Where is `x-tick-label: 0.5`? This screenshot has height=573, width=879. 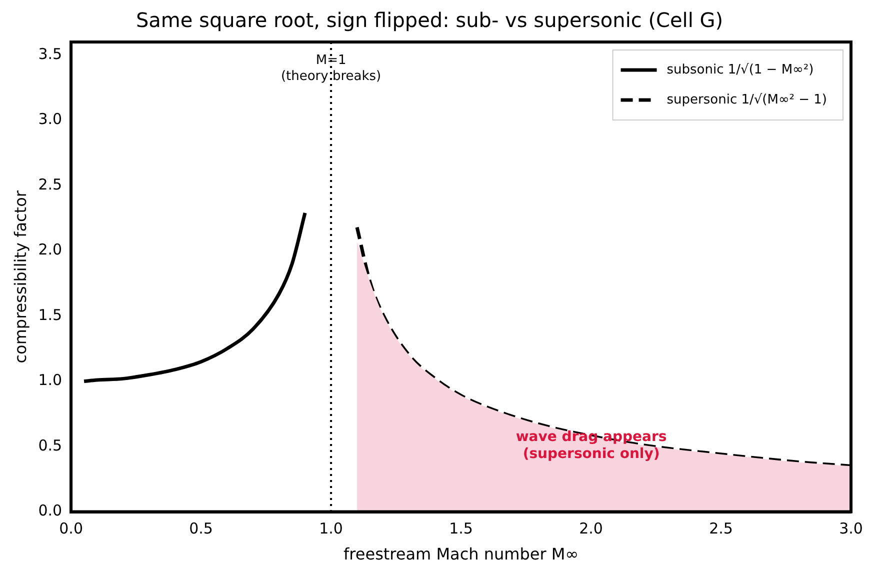 x-tick-label: 0.5 is located at coordinates (201, 529).